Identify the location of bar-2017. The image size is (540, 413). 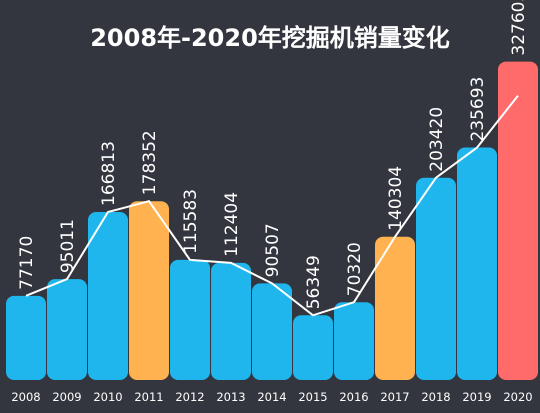
(395, 308).